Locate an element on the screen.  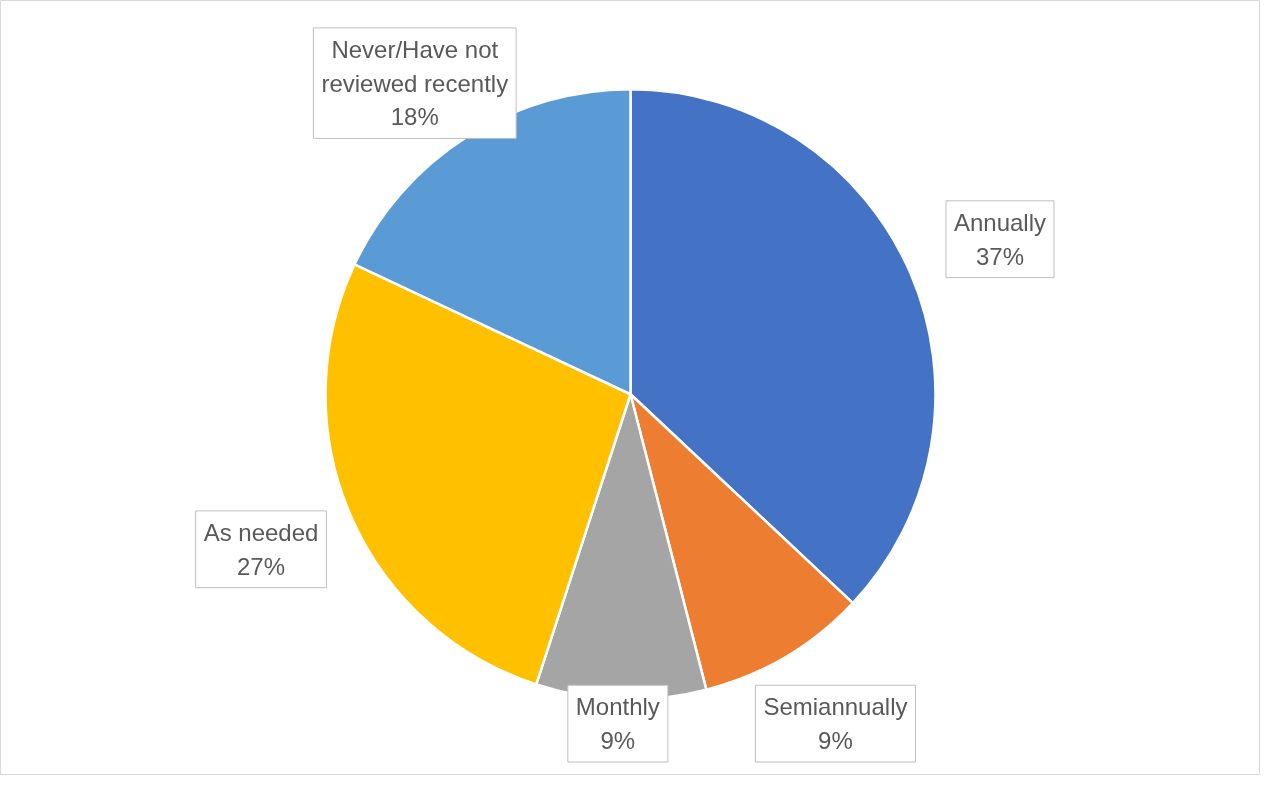
slice-label: Semiannually is located at coordinates (835, 707).